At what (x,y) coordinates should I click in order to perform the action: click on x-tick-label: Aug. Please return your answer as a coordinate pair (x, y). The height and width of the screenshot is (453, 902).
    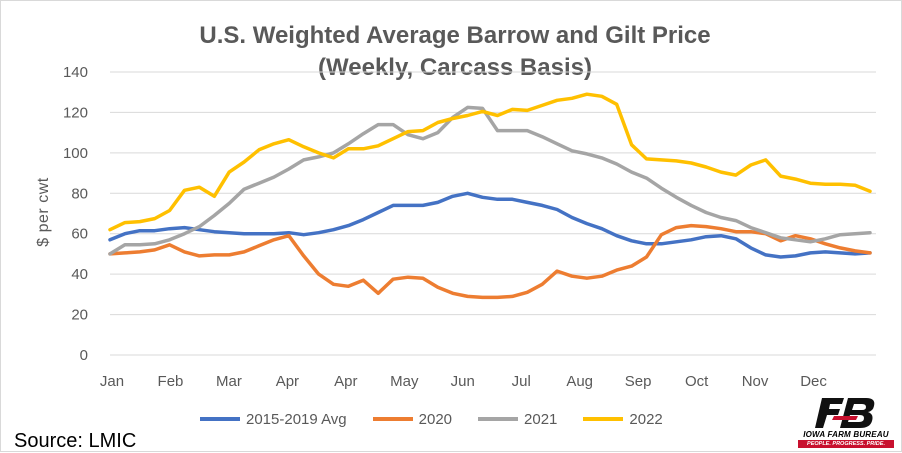
    Looking at the image, I should click on (579, 381).